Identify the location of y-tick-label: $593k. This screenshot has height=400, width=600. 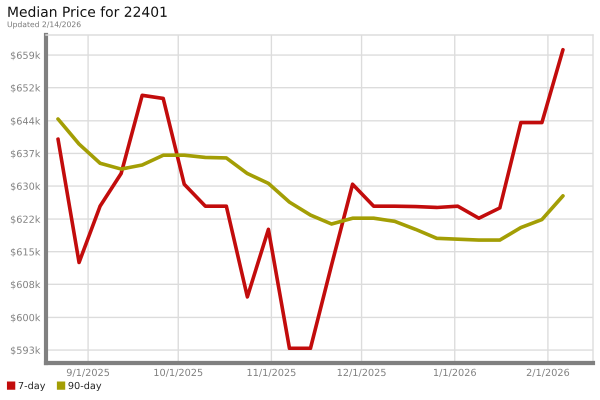
(25, 351).